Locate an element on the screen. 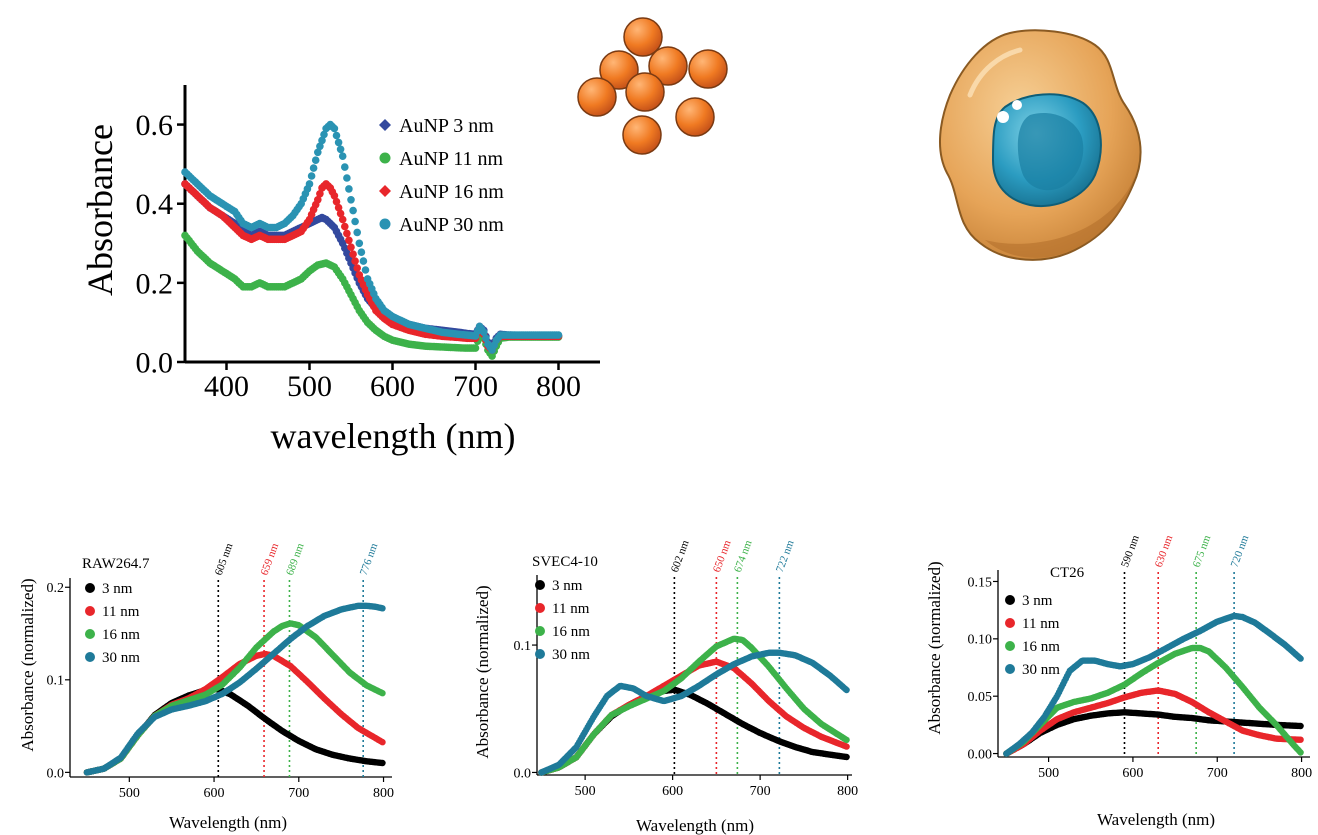 Image resolution: width=1318 pixels, height=835 pixels. x-tick-label: 500 is located at coordinates (129, 793).